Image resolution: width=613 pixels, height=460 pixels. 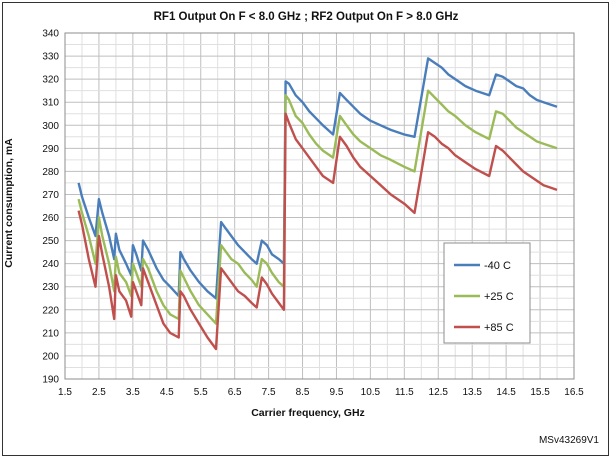 What do you see at coordinates (167, 392) in the screenshot?
I see `x-tick-label: 4.5` at bounding box center [167, 392].